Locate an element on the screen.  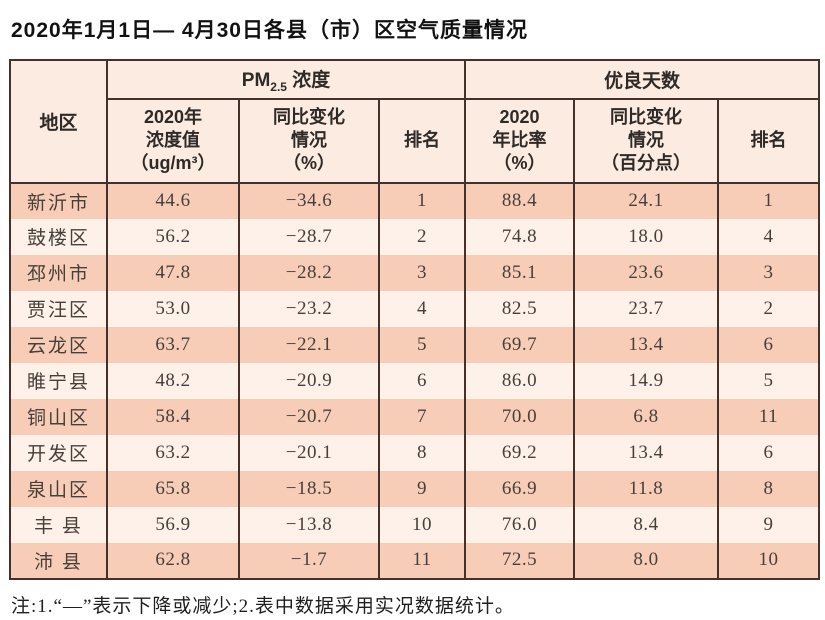
table-row: 云龙区 63.7 −22.1 5 69.7 13.4 6 is located at coordinates (415, 344).